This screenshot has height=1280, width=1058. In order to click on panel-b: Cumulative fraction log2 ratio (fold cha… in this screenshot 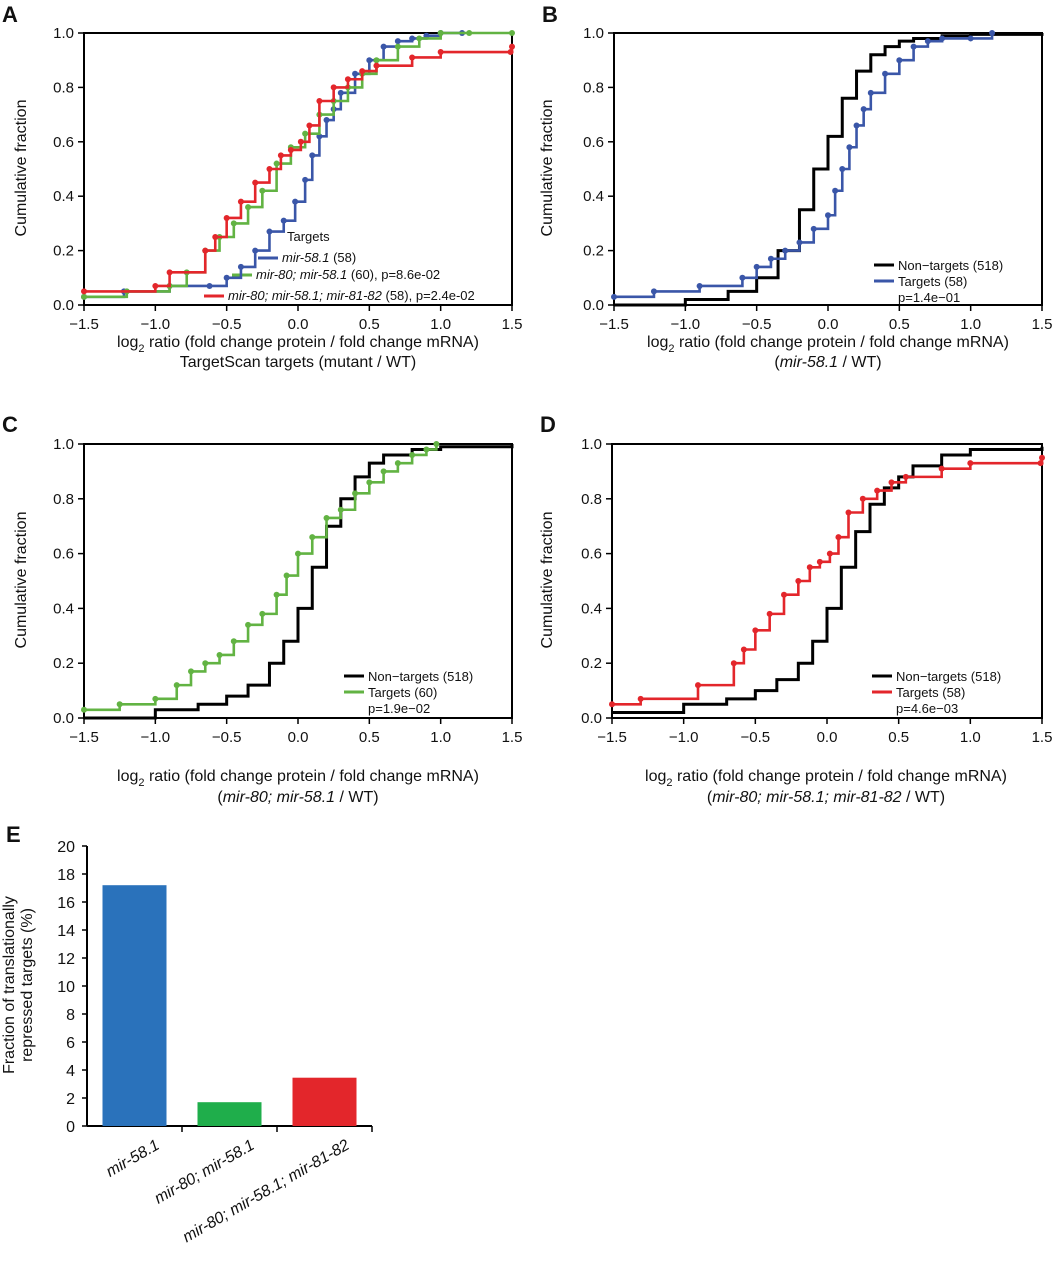, I will do `click(795, 198)`.